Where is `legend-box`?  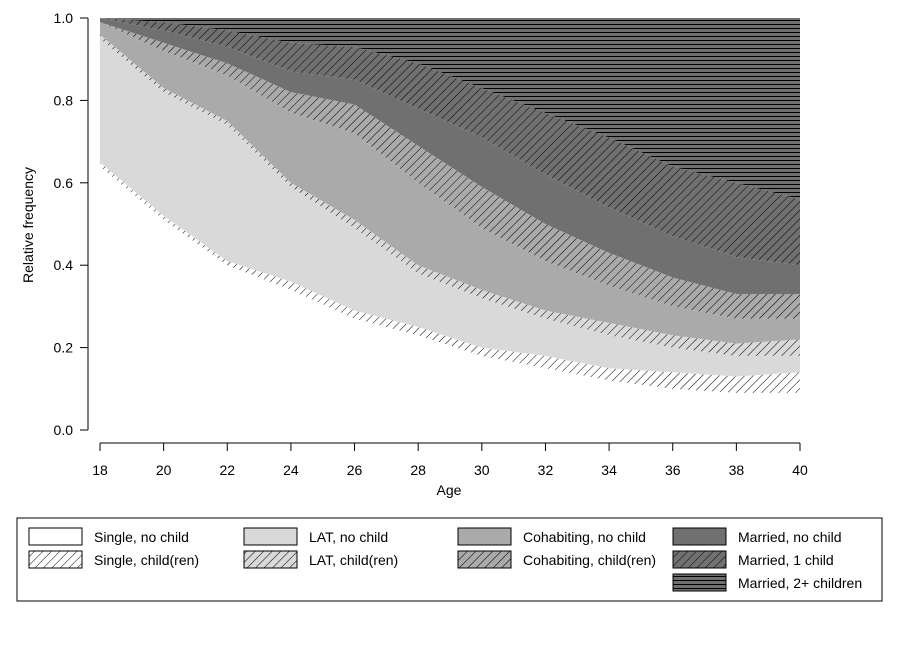
legend-box is located at coordinates (449, 559).